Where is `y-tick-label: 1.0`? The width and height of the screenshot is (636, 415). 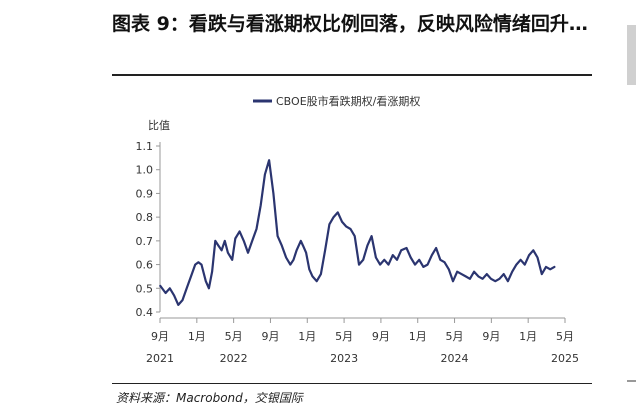
y-tick-label: 1.0 is located at coordinates (145, 170).